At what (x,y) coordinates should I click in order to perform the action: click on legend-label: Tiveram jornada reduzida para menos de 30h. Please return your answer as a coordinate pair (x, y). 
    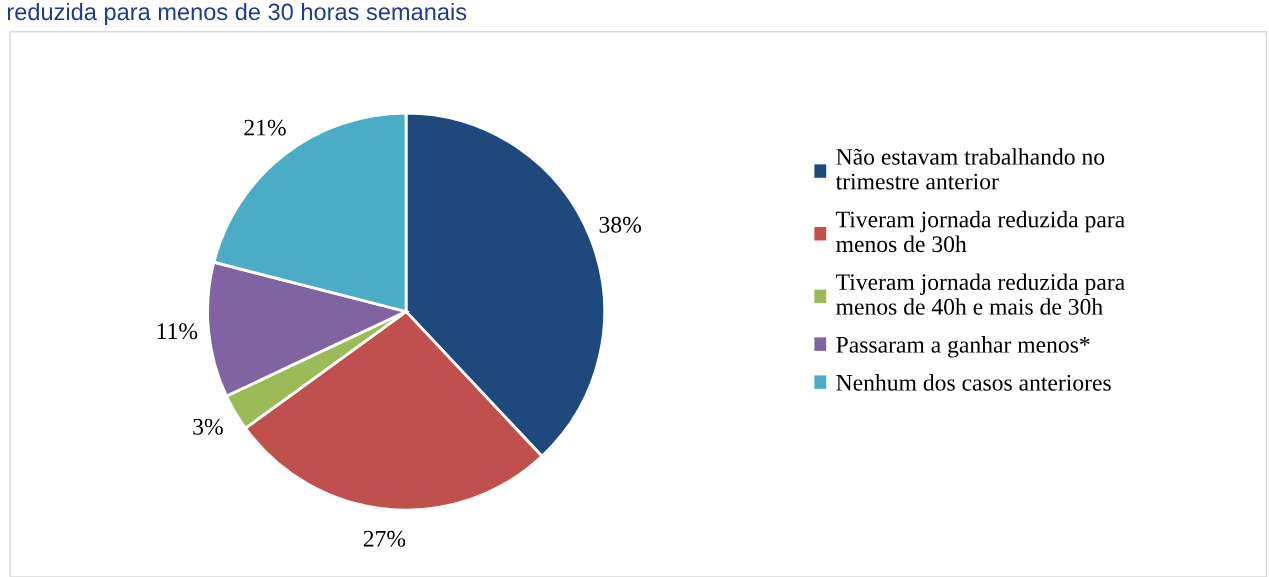
    Looking at the image, I should click on (980, 231).